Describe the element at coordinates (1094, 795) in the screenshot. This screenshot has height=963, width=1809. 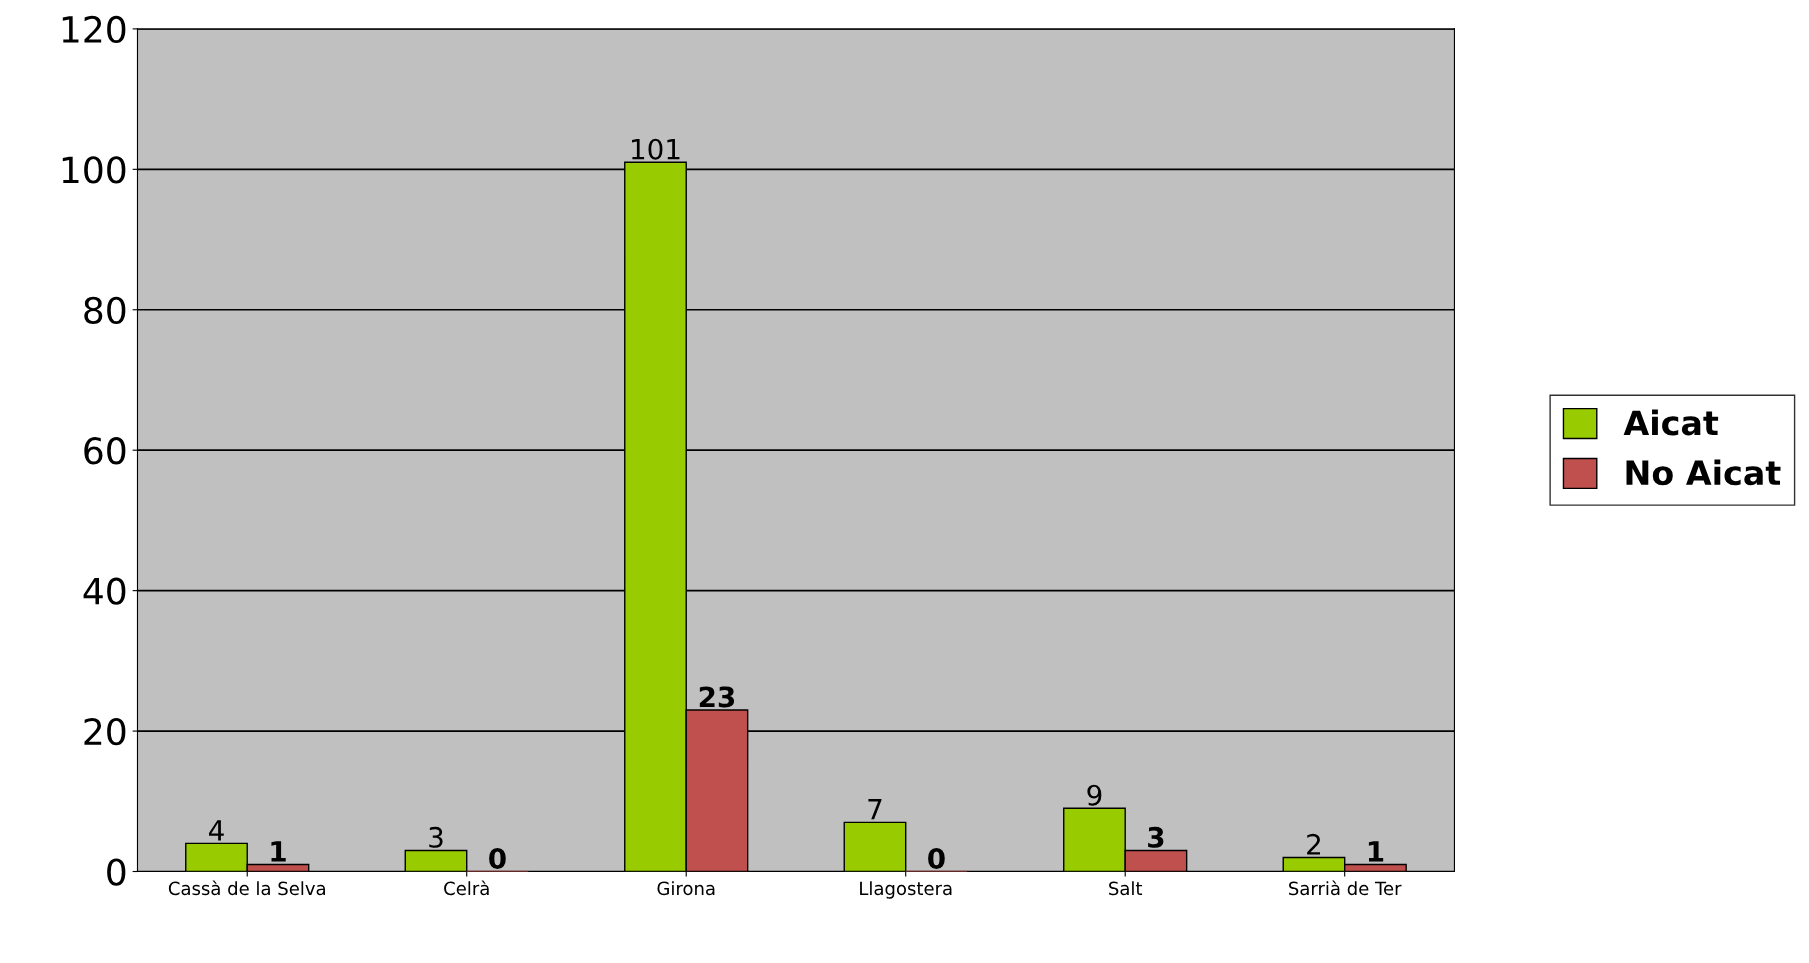
I see `data-label: 9` at that location.